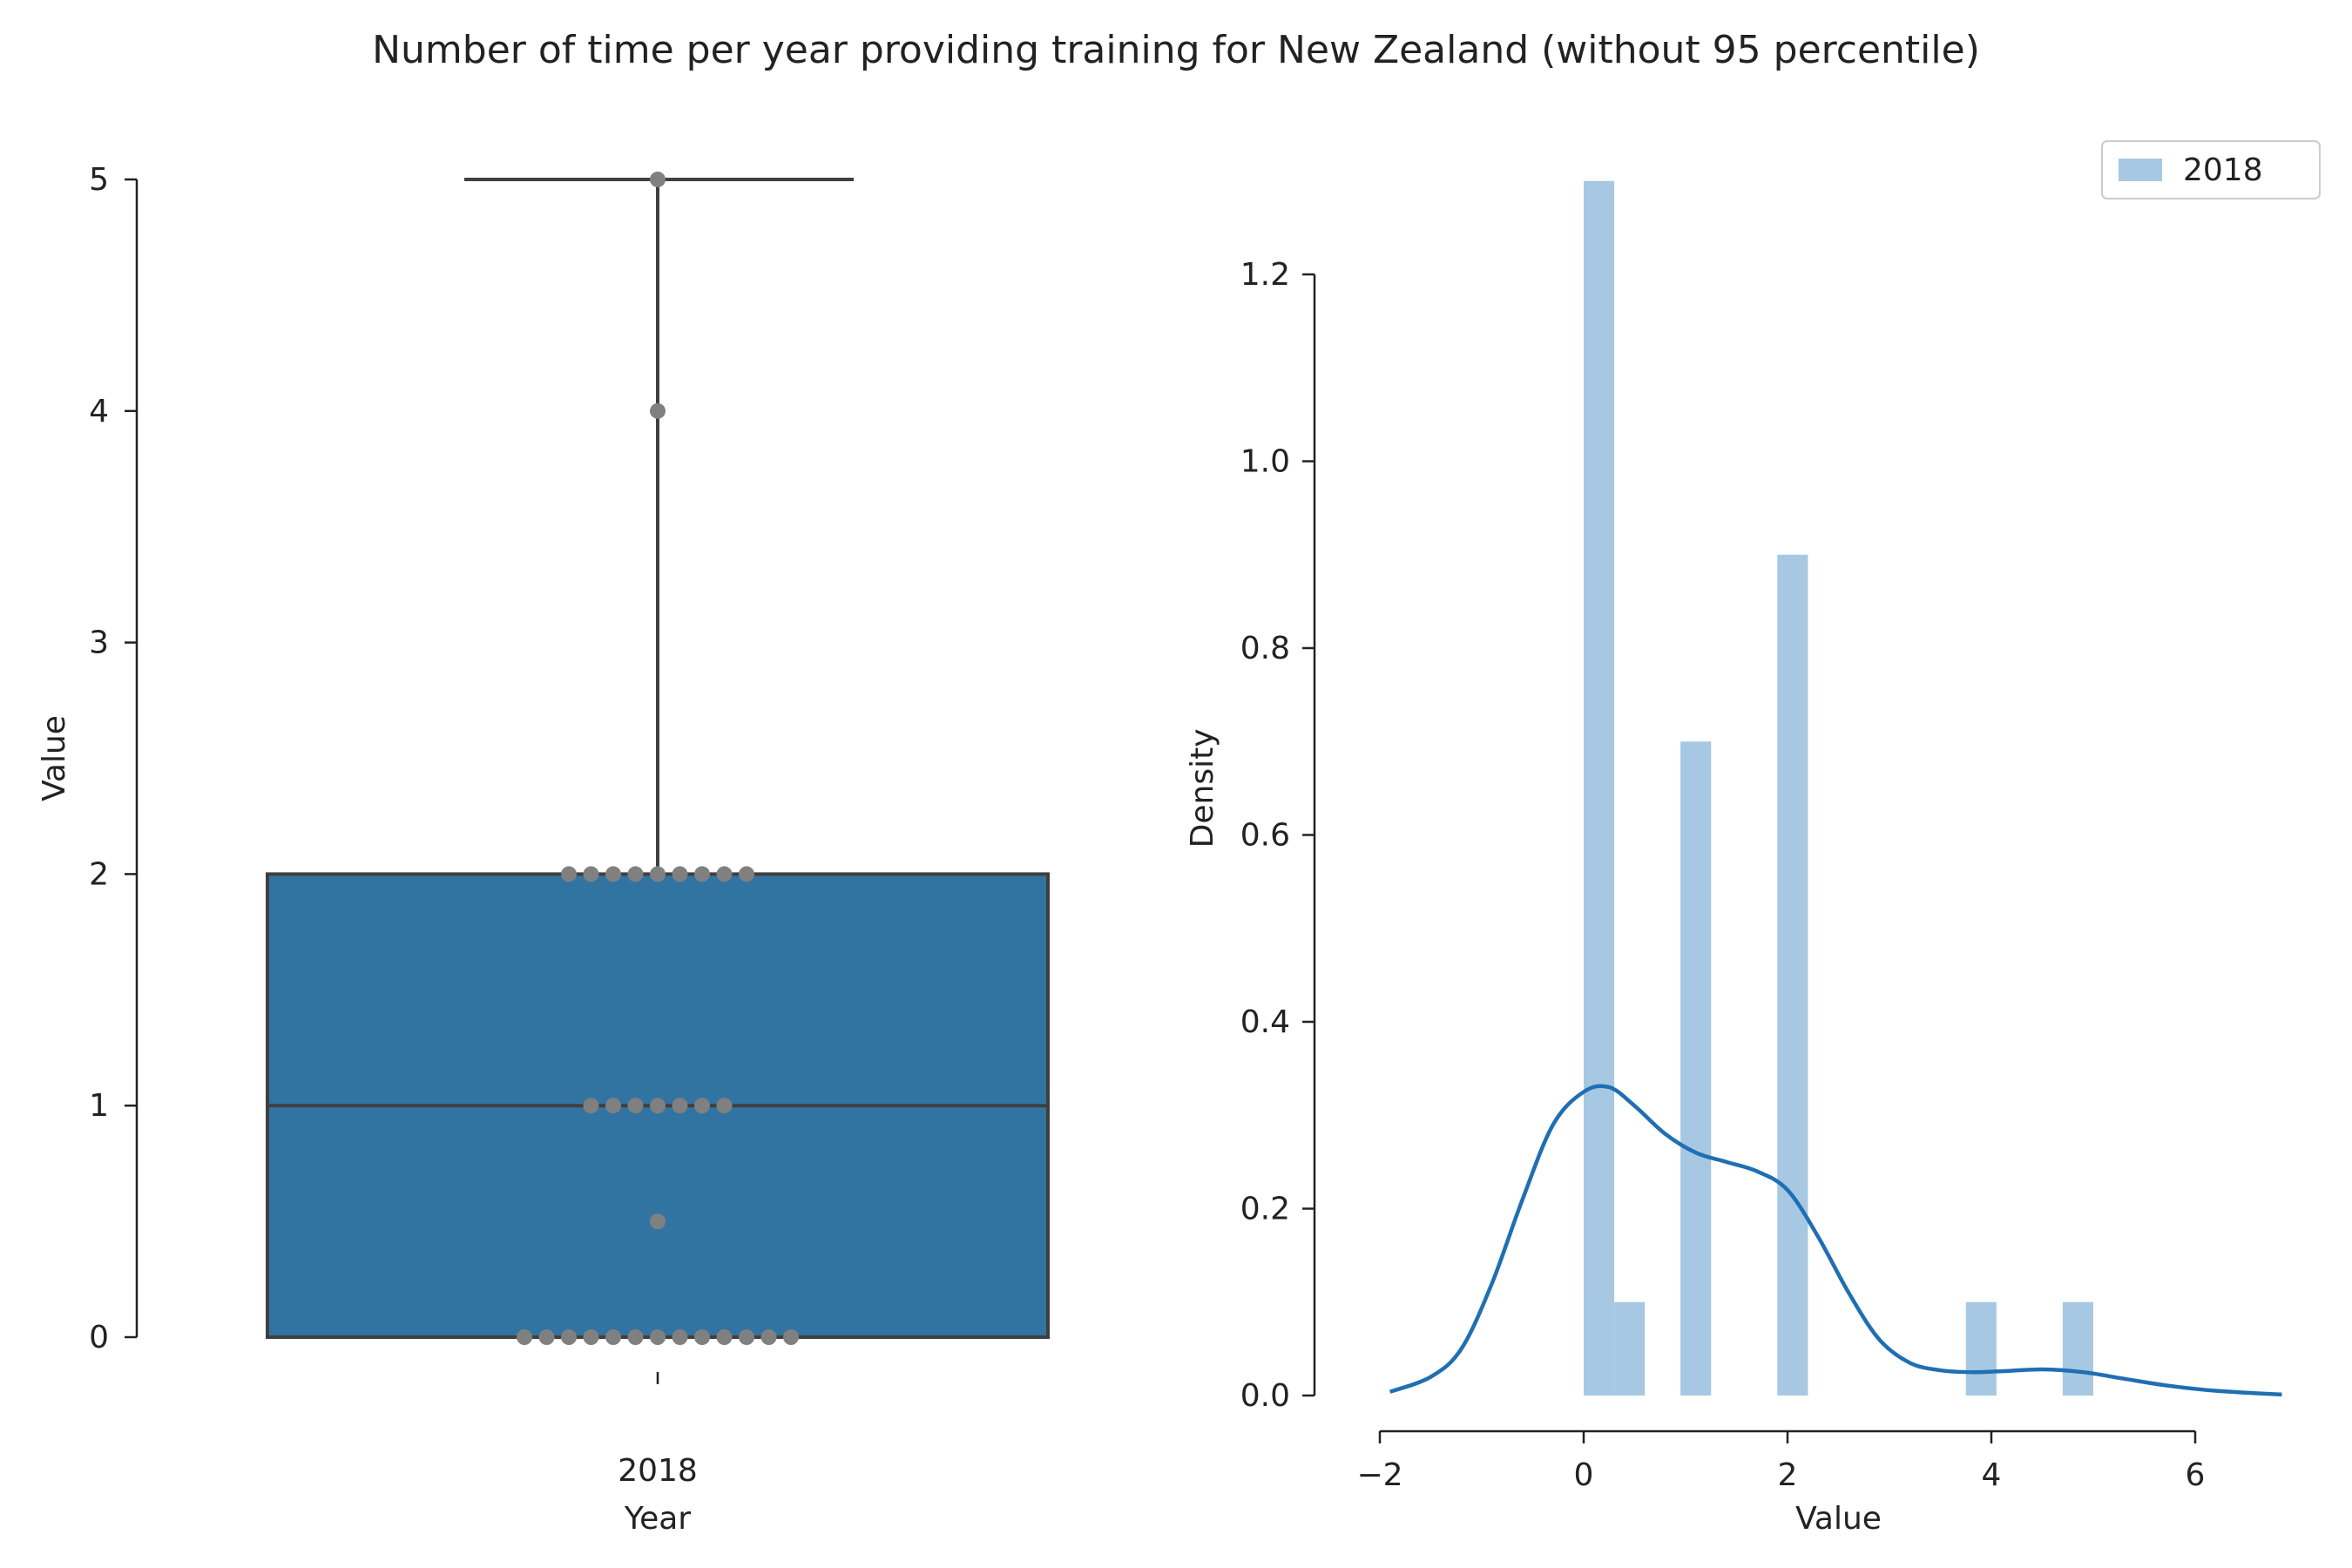 The image size is (2352, 1568). What do you see at coordinates (1838, 1519) in the screenshot?
I see `x-axis-label: Value` at bounding box center [1838, 1519].